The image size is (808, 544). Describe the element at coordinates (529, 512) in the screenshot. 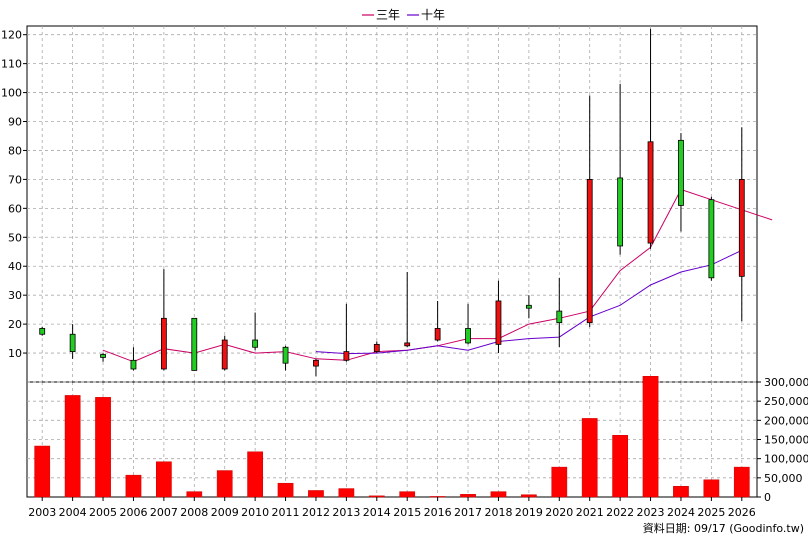

I see `x-tick-label: 2019` at that location.